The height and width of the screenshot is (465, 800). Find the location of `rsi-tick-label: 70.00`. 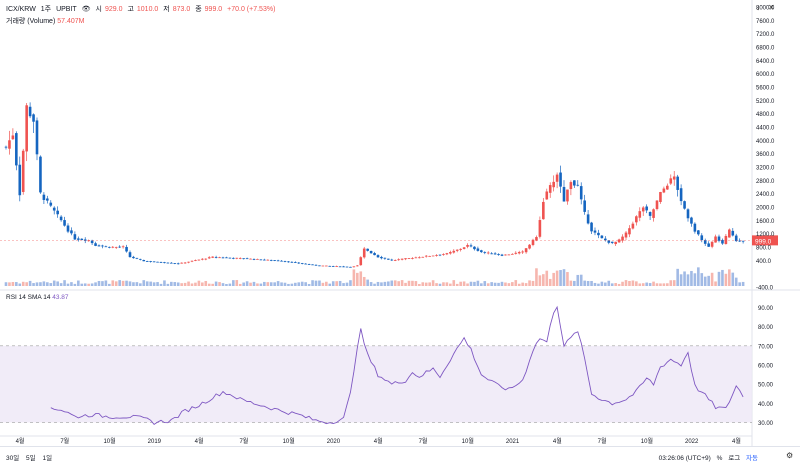

rsi-tick-label: 70.00 is located at coordinates (766, 347).